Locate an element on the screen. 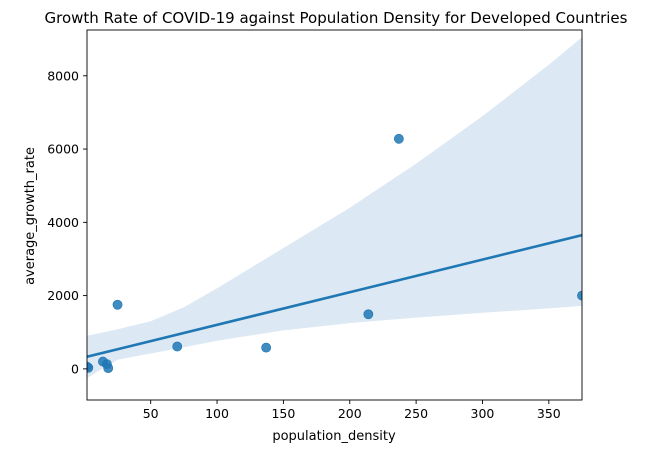 The height and width of the screenshot is (453, 668). y-axis-label: average_growth_rate is located at coordinates (30, 216).